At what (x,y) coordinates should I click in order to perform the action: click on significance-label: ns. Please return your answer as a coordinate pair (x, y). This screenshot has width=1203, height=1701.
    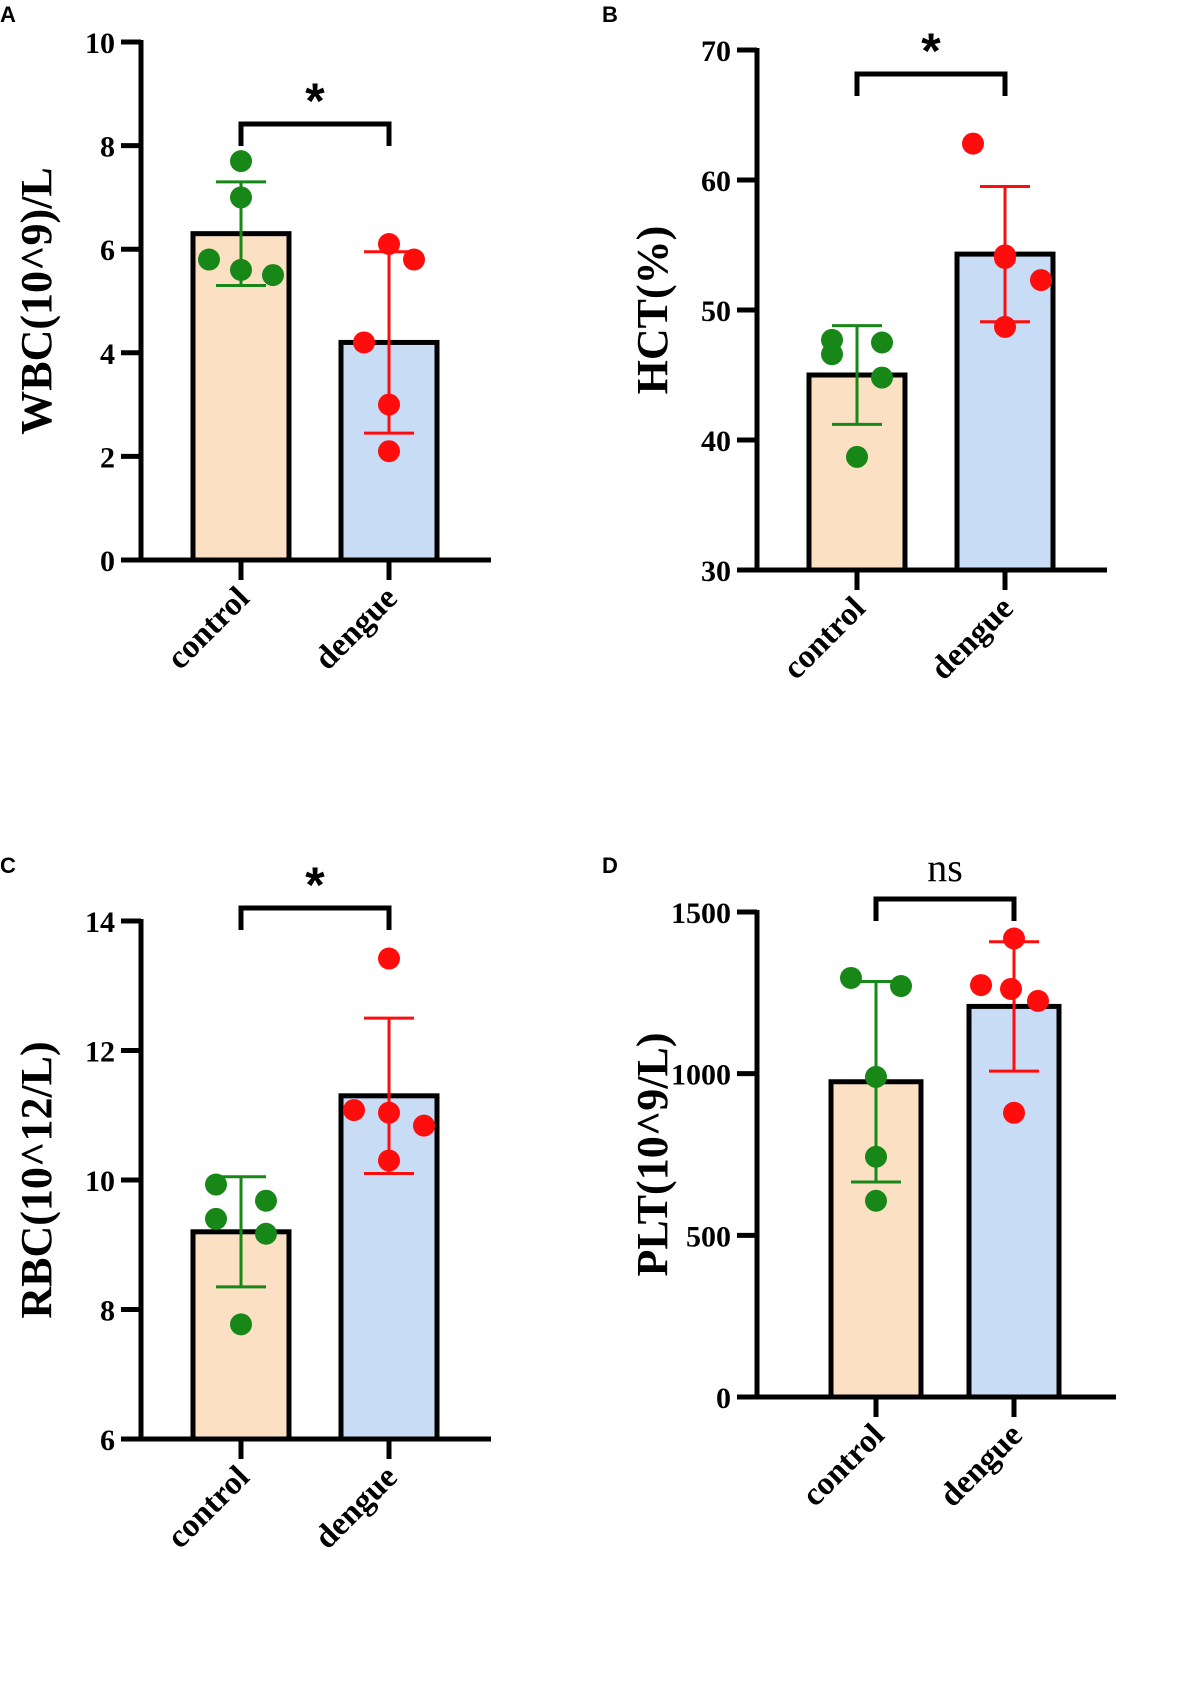
    Looking at the image, I should click on (945, 867).